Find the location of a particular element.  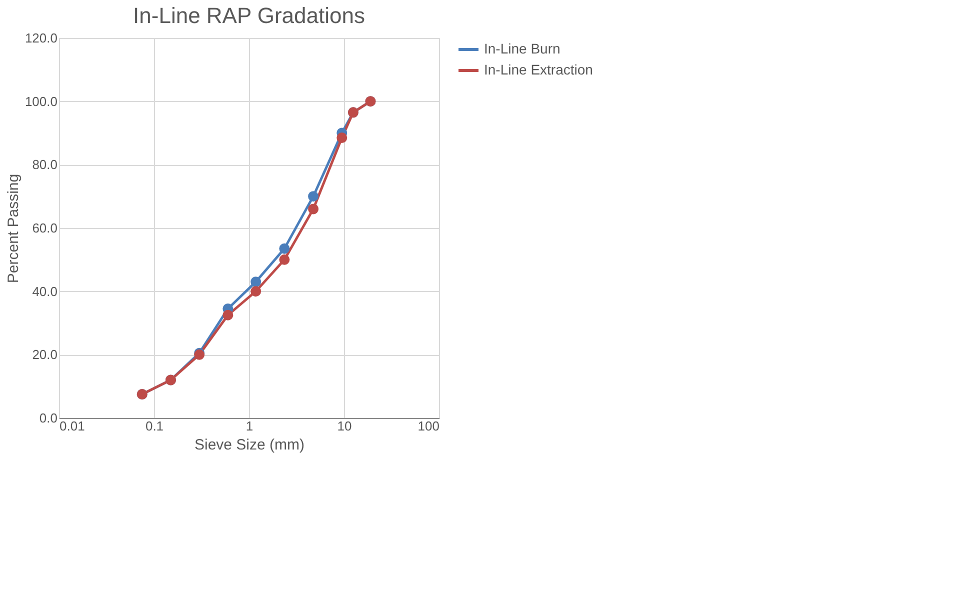

x-tick-label: 0.01 is located at coordinates (72, 426).